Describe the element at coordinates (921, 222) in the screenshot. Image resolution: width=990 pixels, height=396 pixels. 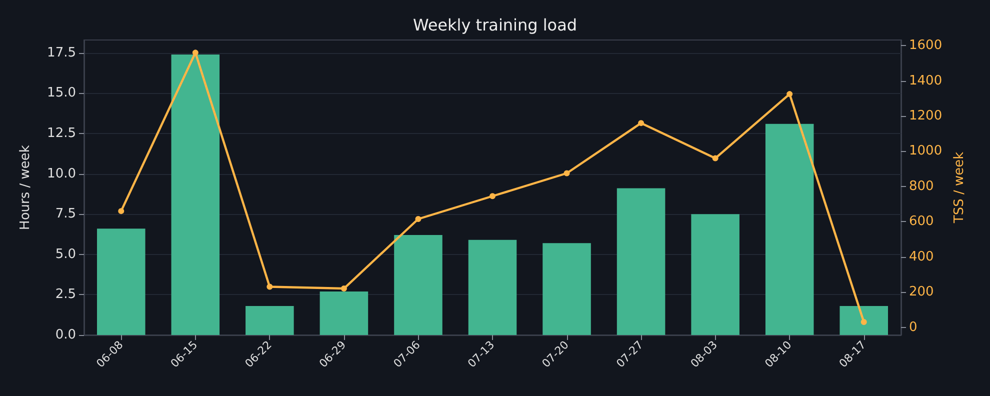
I see `y2-tick-label: 600` at that location.